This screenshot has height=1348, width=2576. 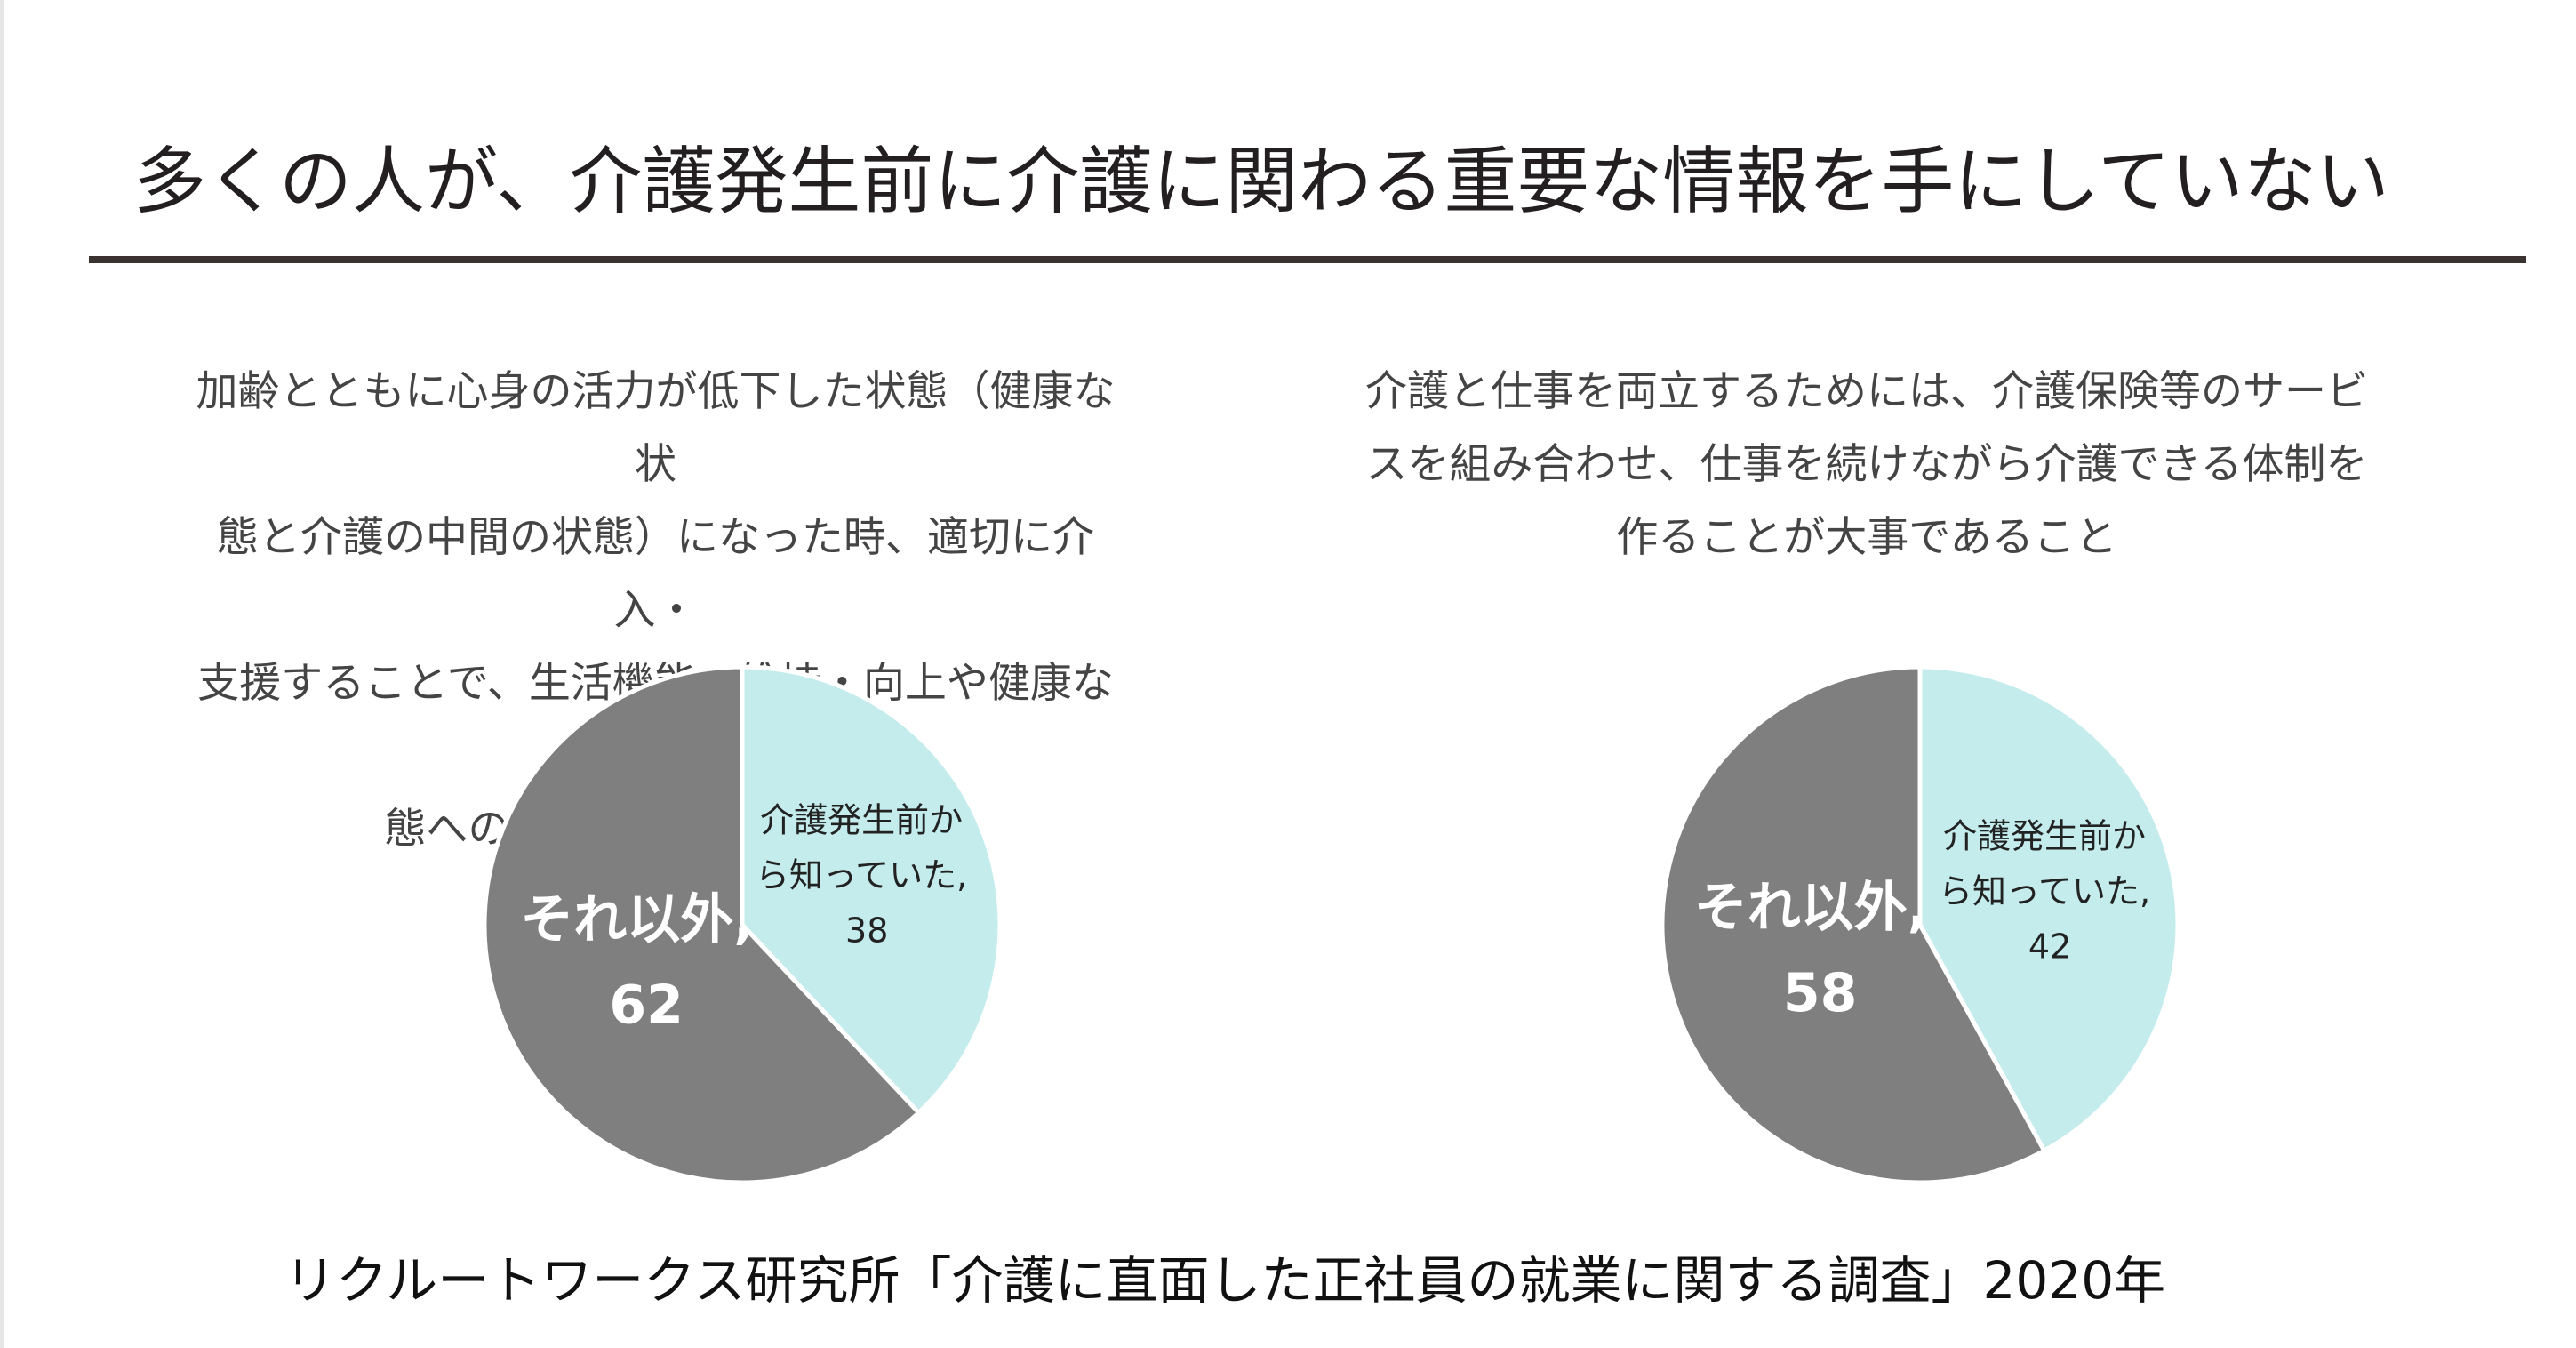 What do you see at coordinates (1866, 392) in the screenshot?
I see `chart-2-title-line: 介護と仕事を両立するためには、介護保険等のサービ` at bounding box center [1866, 392].